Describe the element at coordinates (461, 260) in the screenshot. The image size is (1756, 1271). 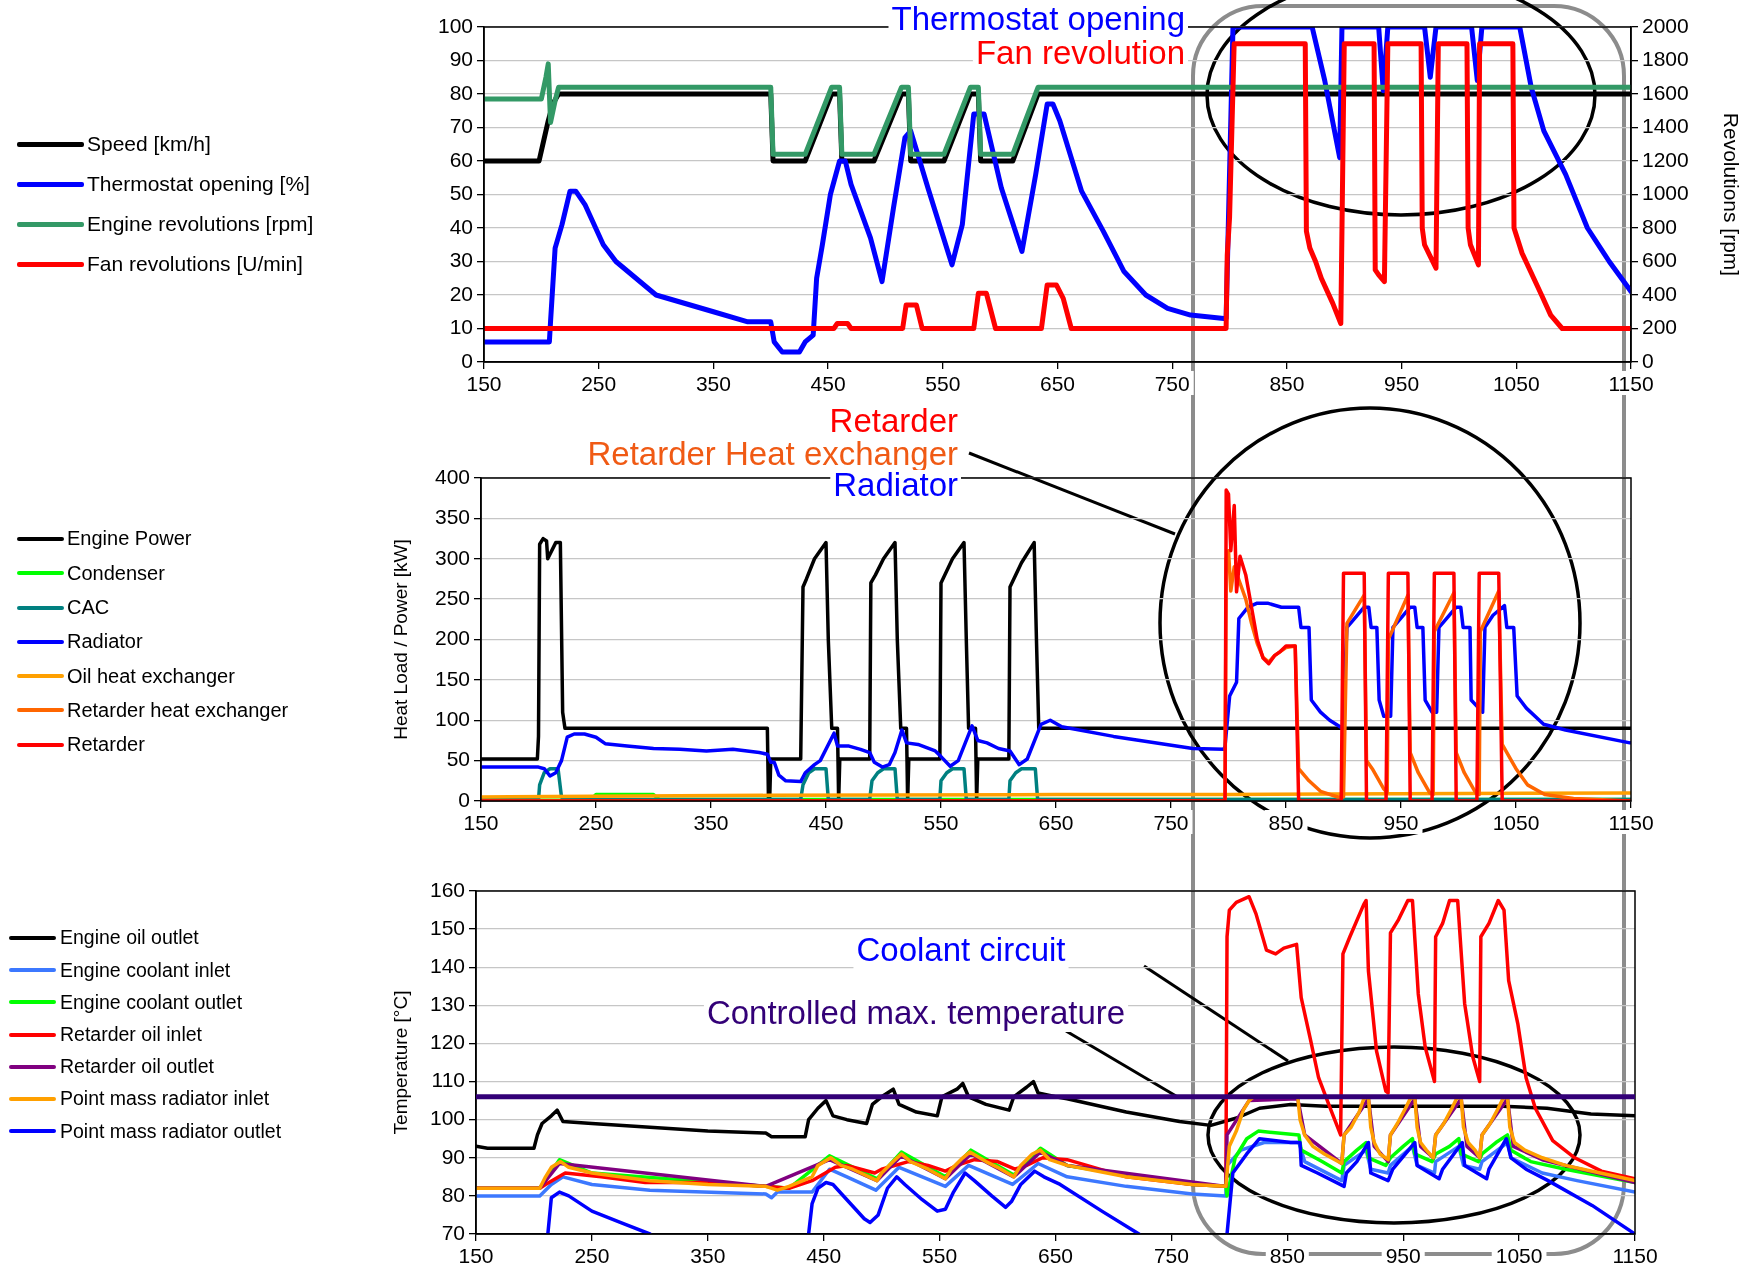
I see `y-tick-label: 30` at that location.